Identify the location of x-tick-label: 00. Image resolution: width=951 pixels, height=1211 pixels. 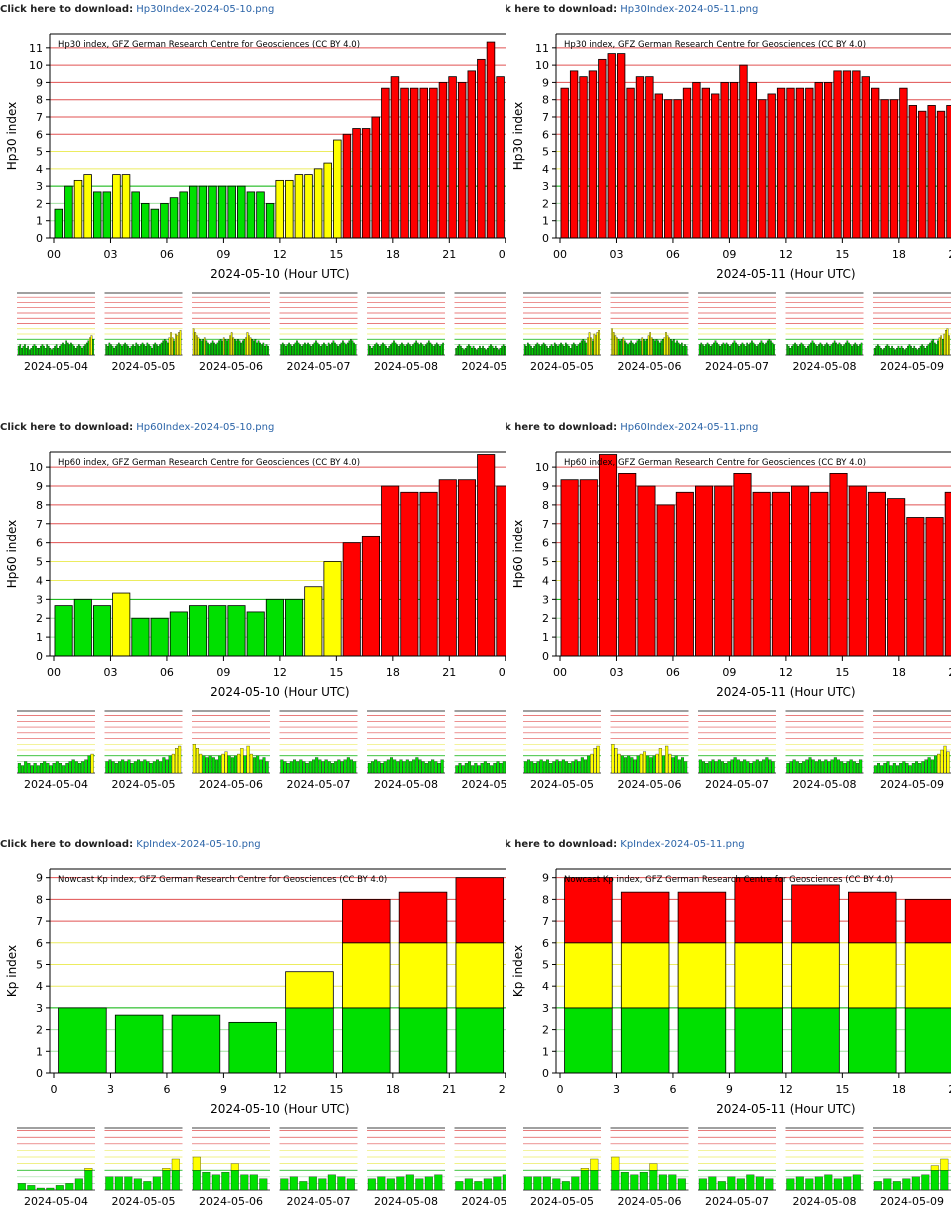
(560, 672).